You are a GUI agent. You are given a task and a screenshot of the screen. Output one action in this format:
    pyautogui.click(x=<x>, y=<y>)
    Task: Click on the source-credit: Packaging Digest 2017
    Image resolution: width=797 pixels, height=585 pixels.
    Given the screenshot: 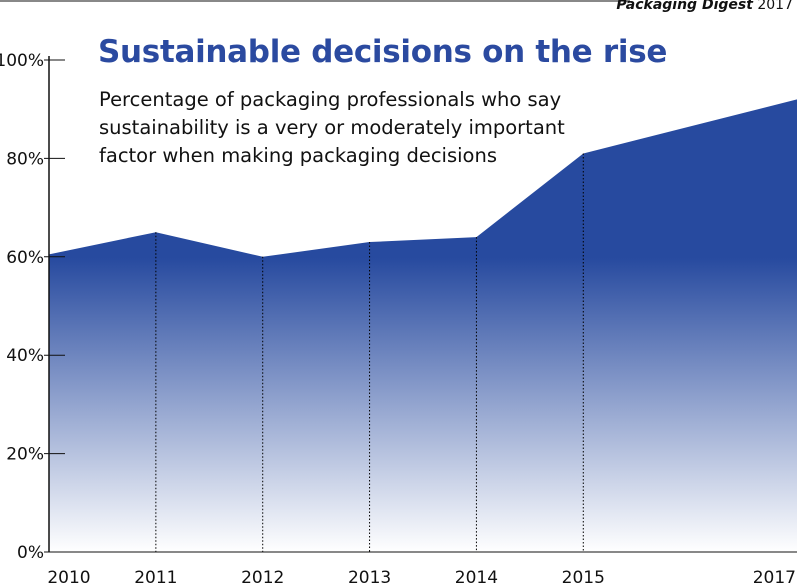 What is the action you would take?
    pyautogui.click(x=704, y=6)
    